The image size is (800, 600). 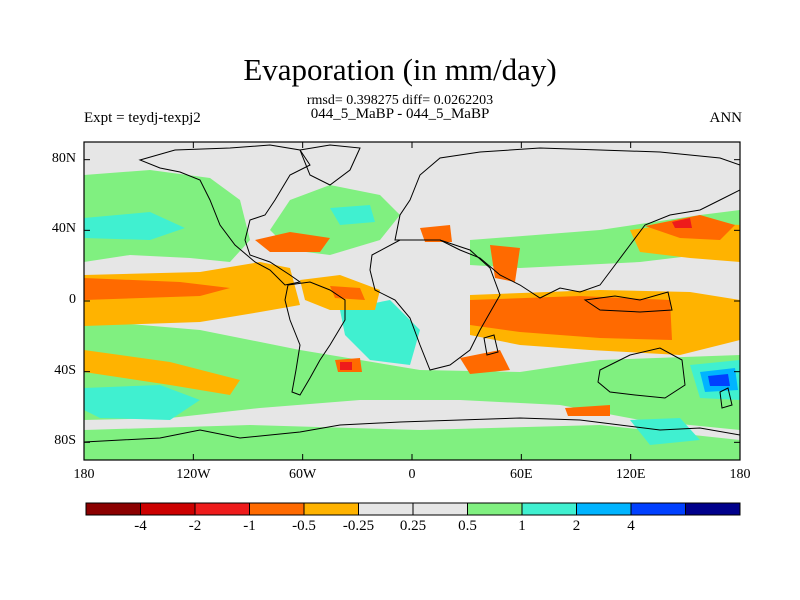 What do you see at coordinates (682, 223) in the screenshot?
I see `field-red-northwest-pacific` at bounding box center [682, 223].